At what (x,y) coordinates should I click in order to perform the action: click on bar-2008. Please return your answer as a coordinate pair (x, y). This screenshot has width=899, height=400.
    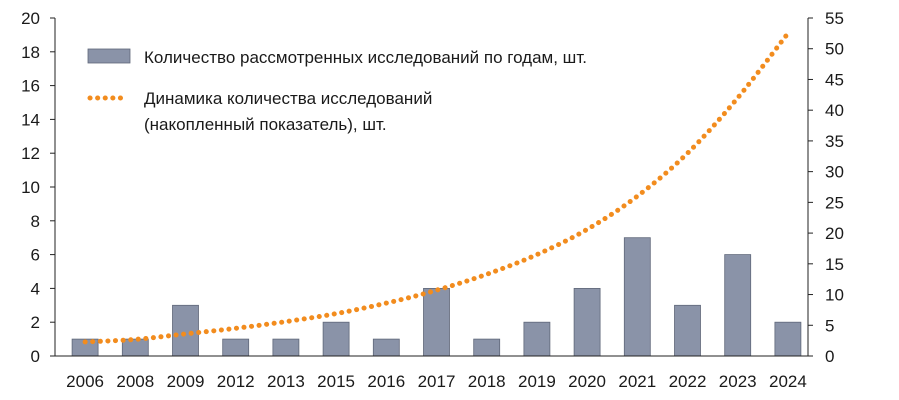
    Looking at the image, I should click on (135, 347).